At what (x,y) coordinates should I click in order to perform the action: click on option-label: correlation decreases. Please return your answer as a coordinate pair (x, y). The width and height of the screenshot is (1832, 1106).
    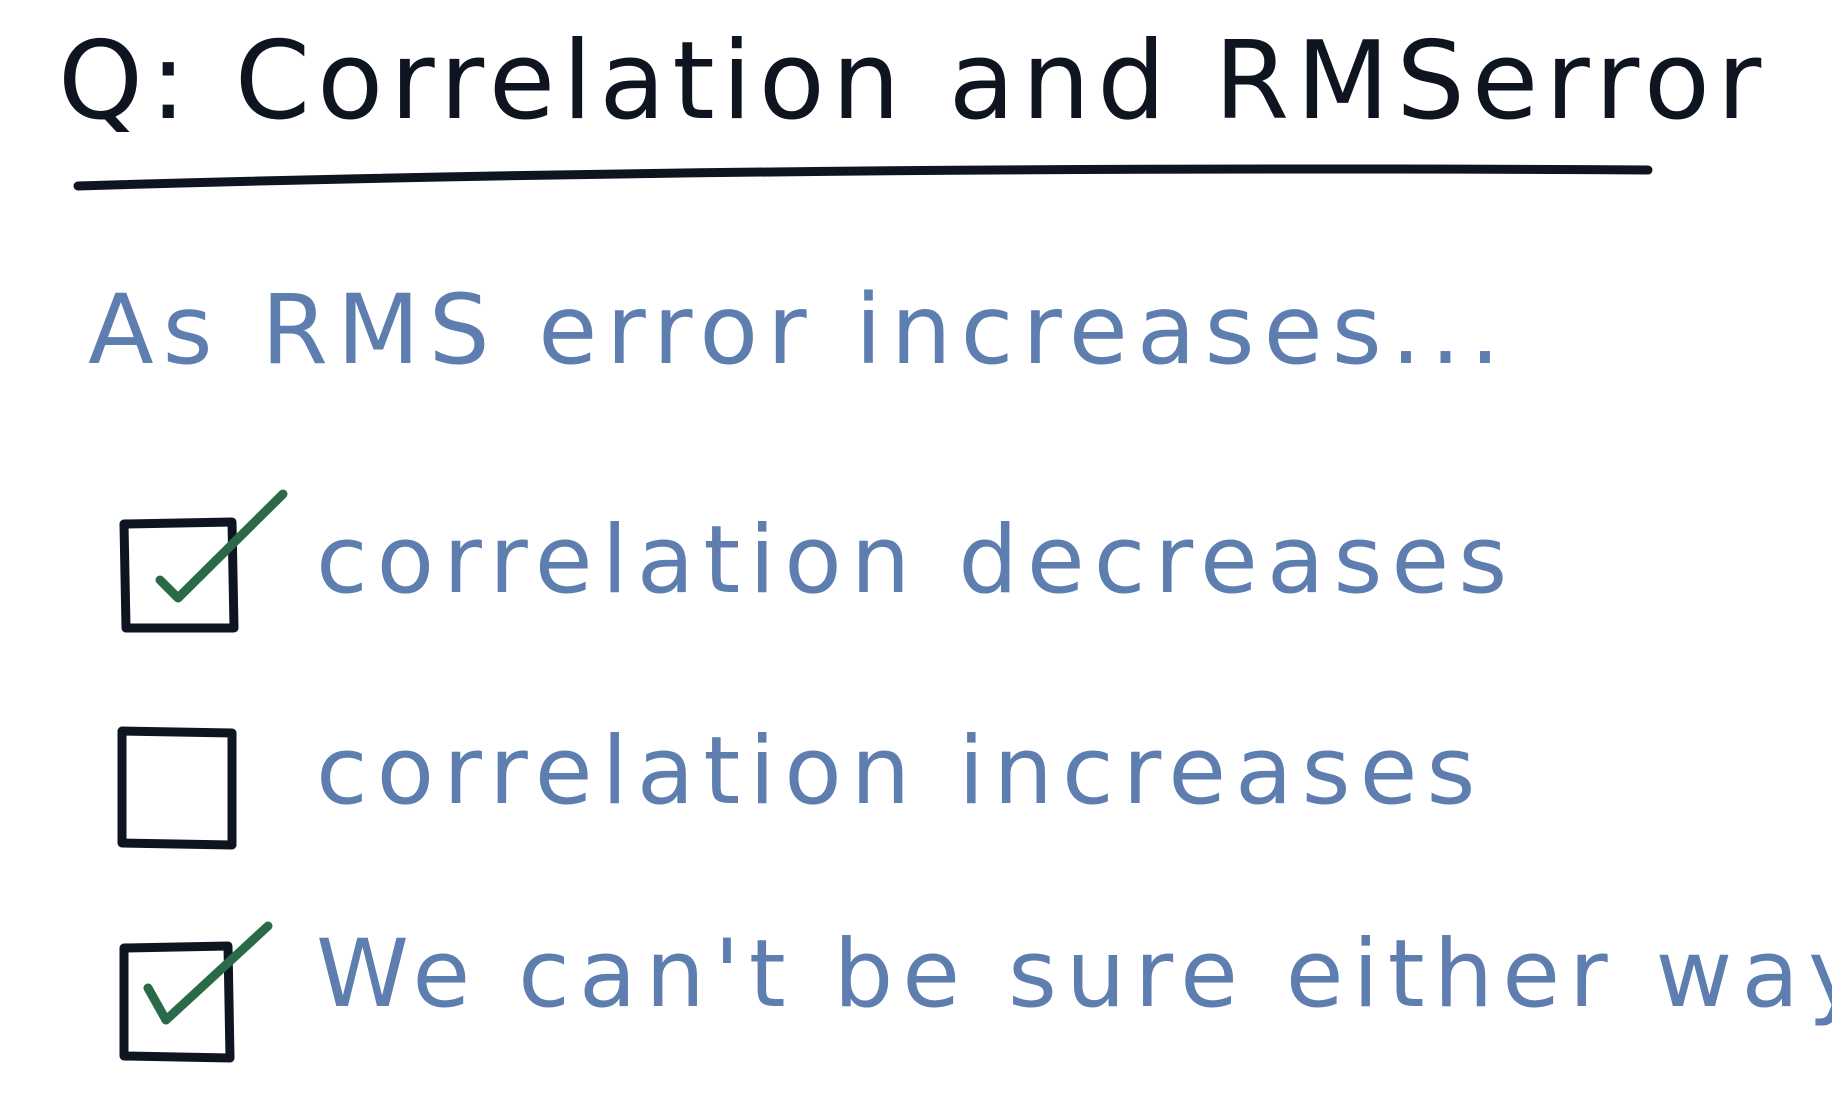
    Looking at the image, I should click on (916, 560).